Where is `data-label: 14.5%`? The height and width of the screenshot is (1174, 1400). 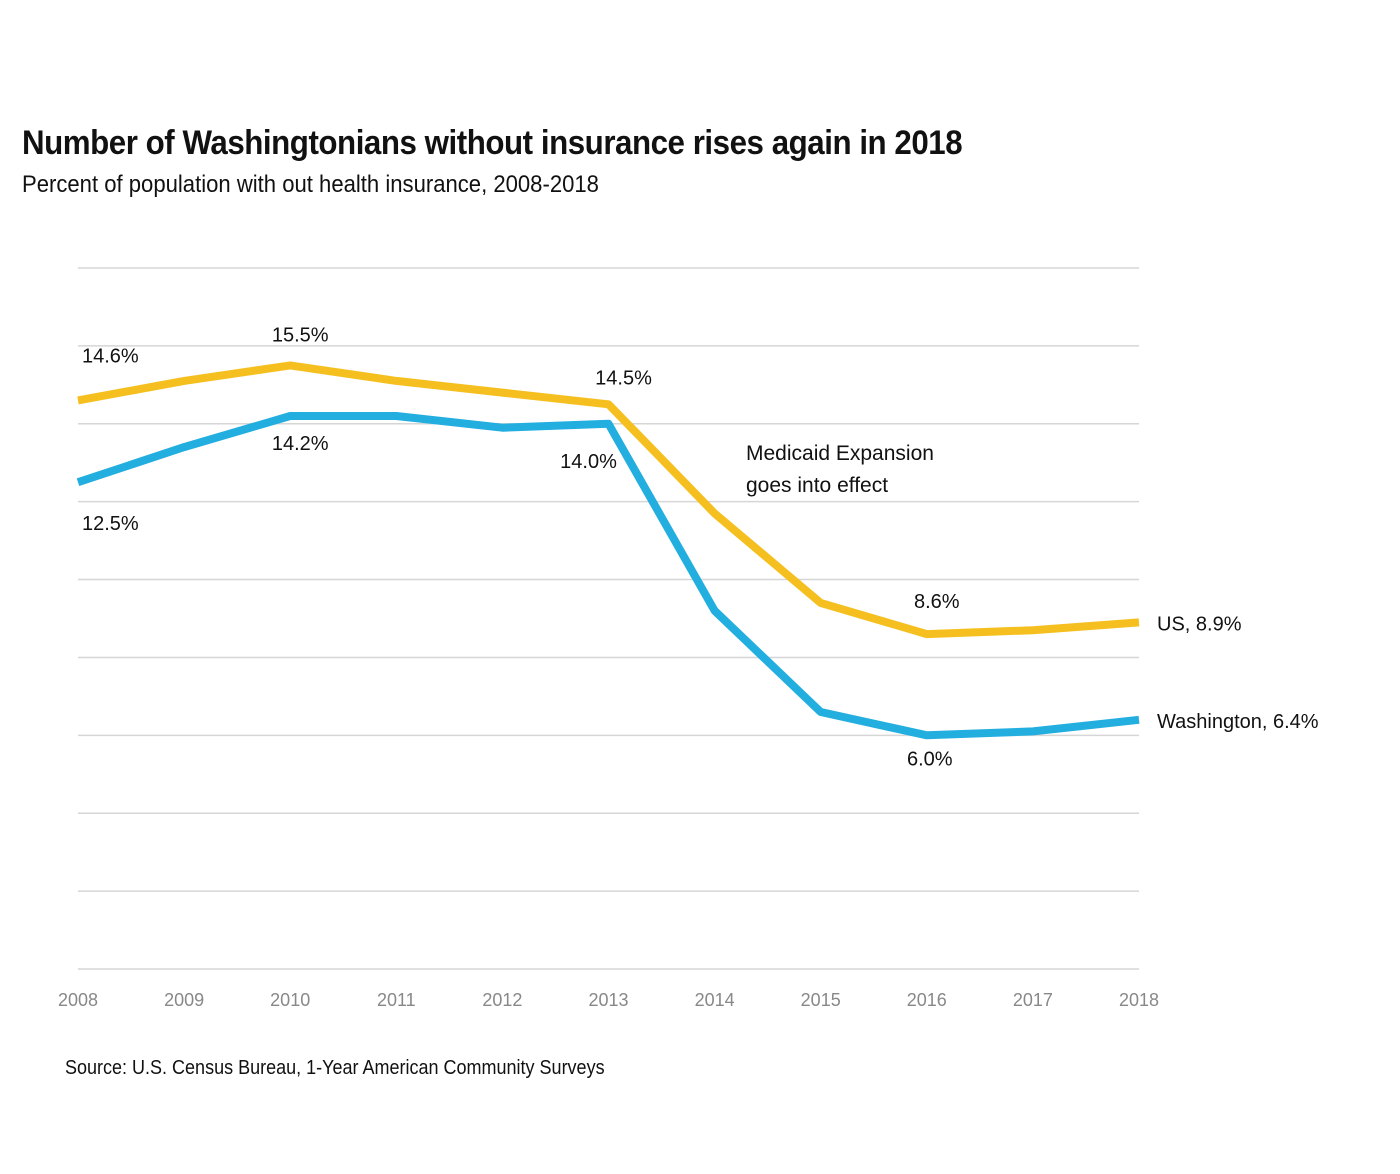 data-label: 14.5% is located at coordinates (623, 378).